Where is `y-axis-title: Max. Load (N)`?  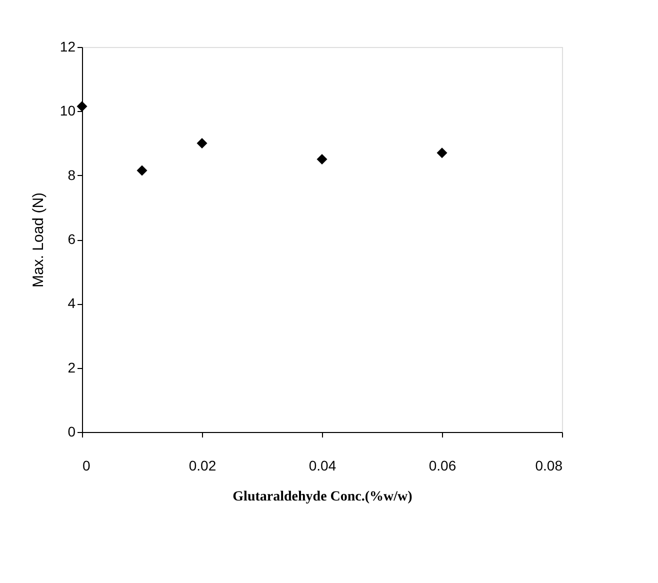
y-axis-title: Max. Load (N) is located at coordinates (38, 240).